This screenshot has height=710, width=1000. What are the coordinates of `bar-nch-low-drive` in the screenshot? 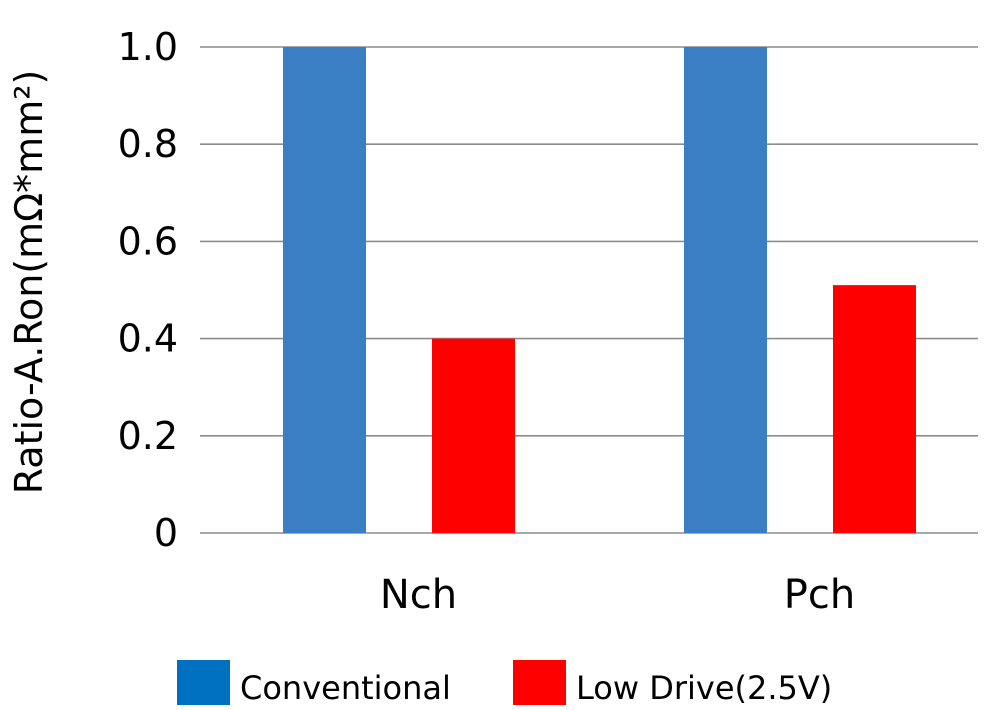 It's located at (473, 435).